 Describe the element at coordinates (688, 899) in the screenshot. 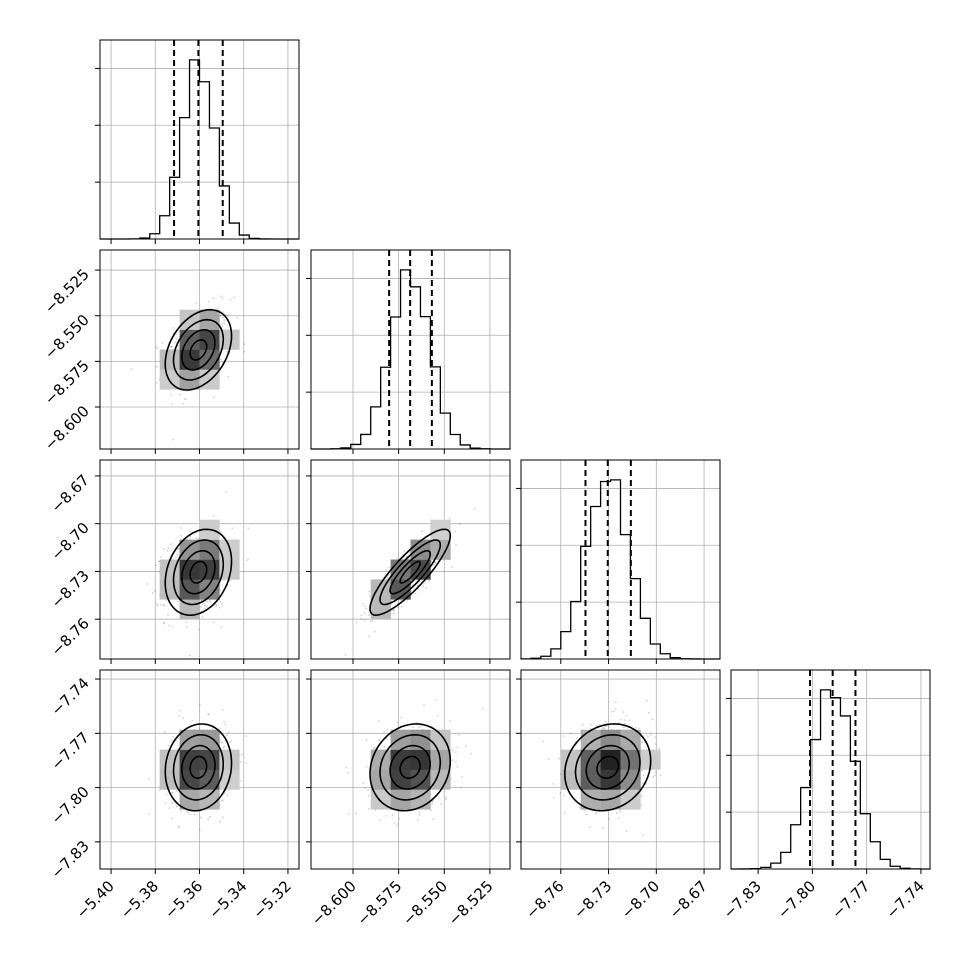

I see `x-tick-label: −8.67` at that location.